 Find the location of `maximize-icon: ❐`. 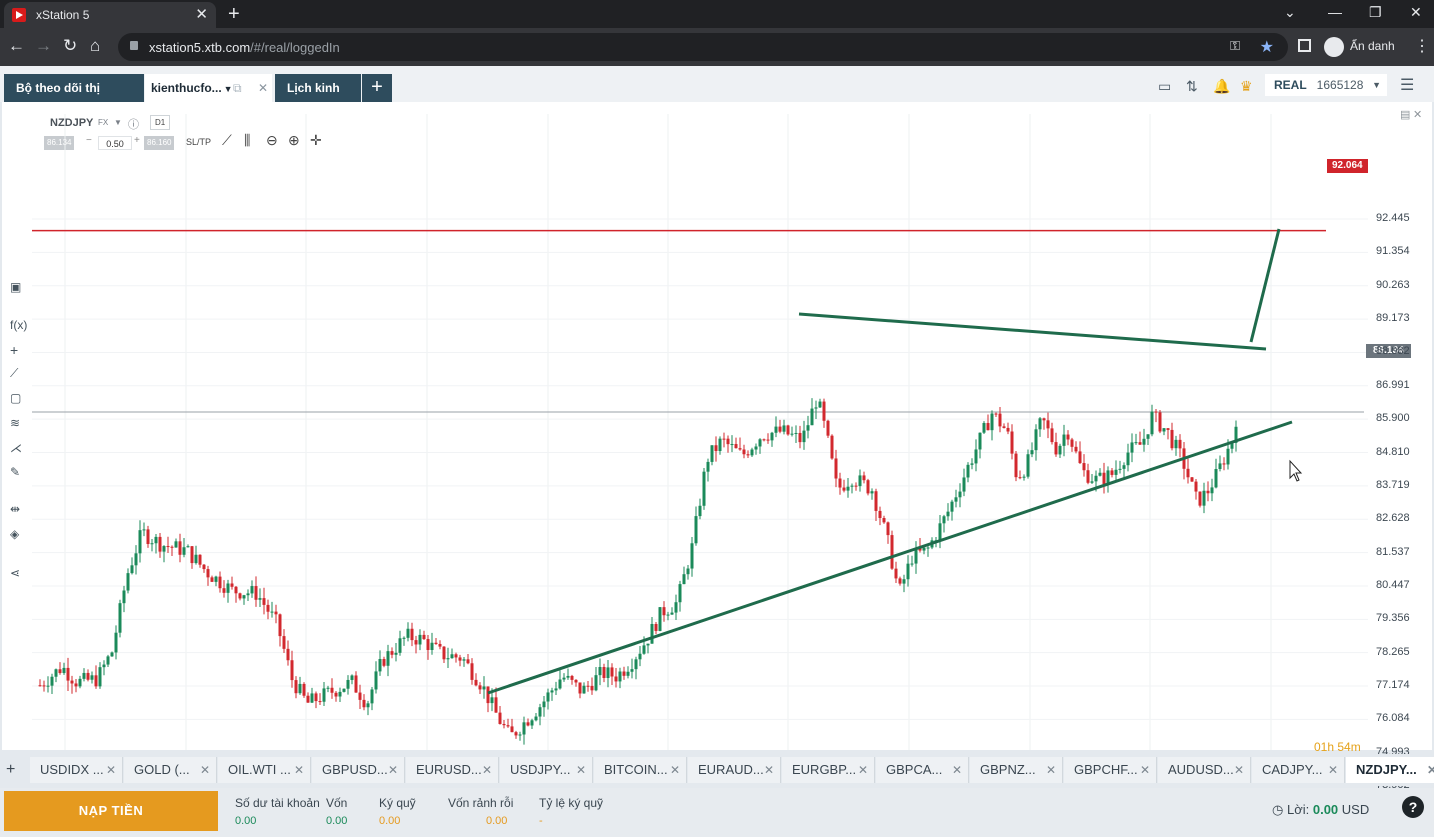

maximize-icon: ❐ is located at coordinates (1375, 12).